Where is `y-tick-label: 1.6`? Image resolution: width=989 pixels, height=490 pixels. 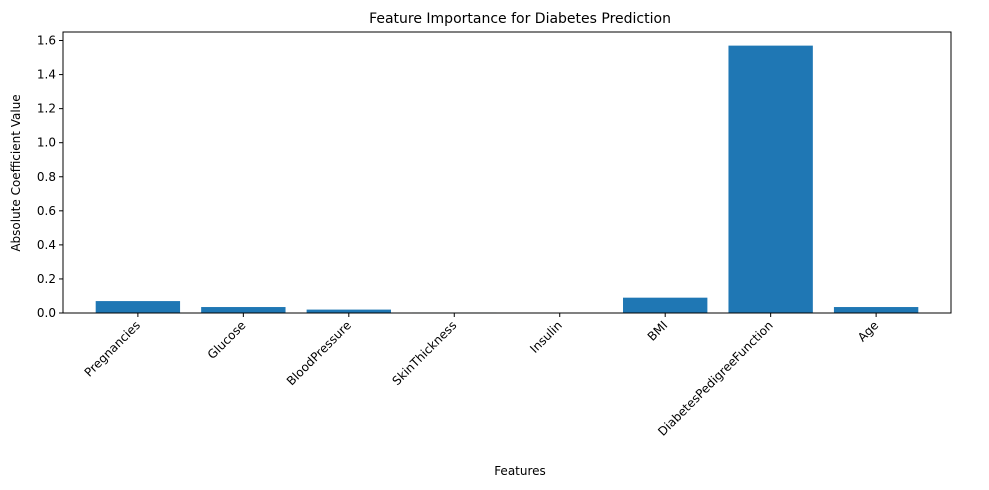
y-tick-label: 1.6 is located at coordinates (46, 41).